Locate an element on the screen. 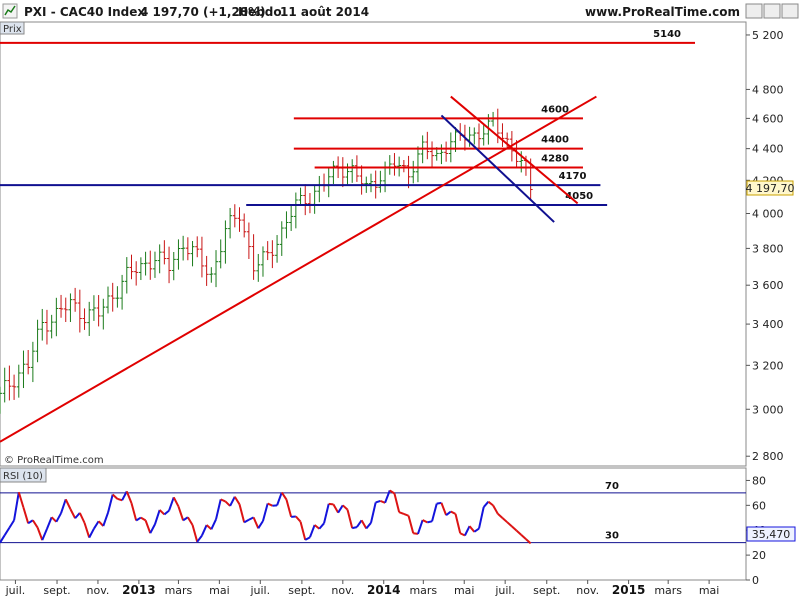 This screenshot has width=800, height=600. rsi-panel-label: RSI (10) is located at coordinates (23, 476).